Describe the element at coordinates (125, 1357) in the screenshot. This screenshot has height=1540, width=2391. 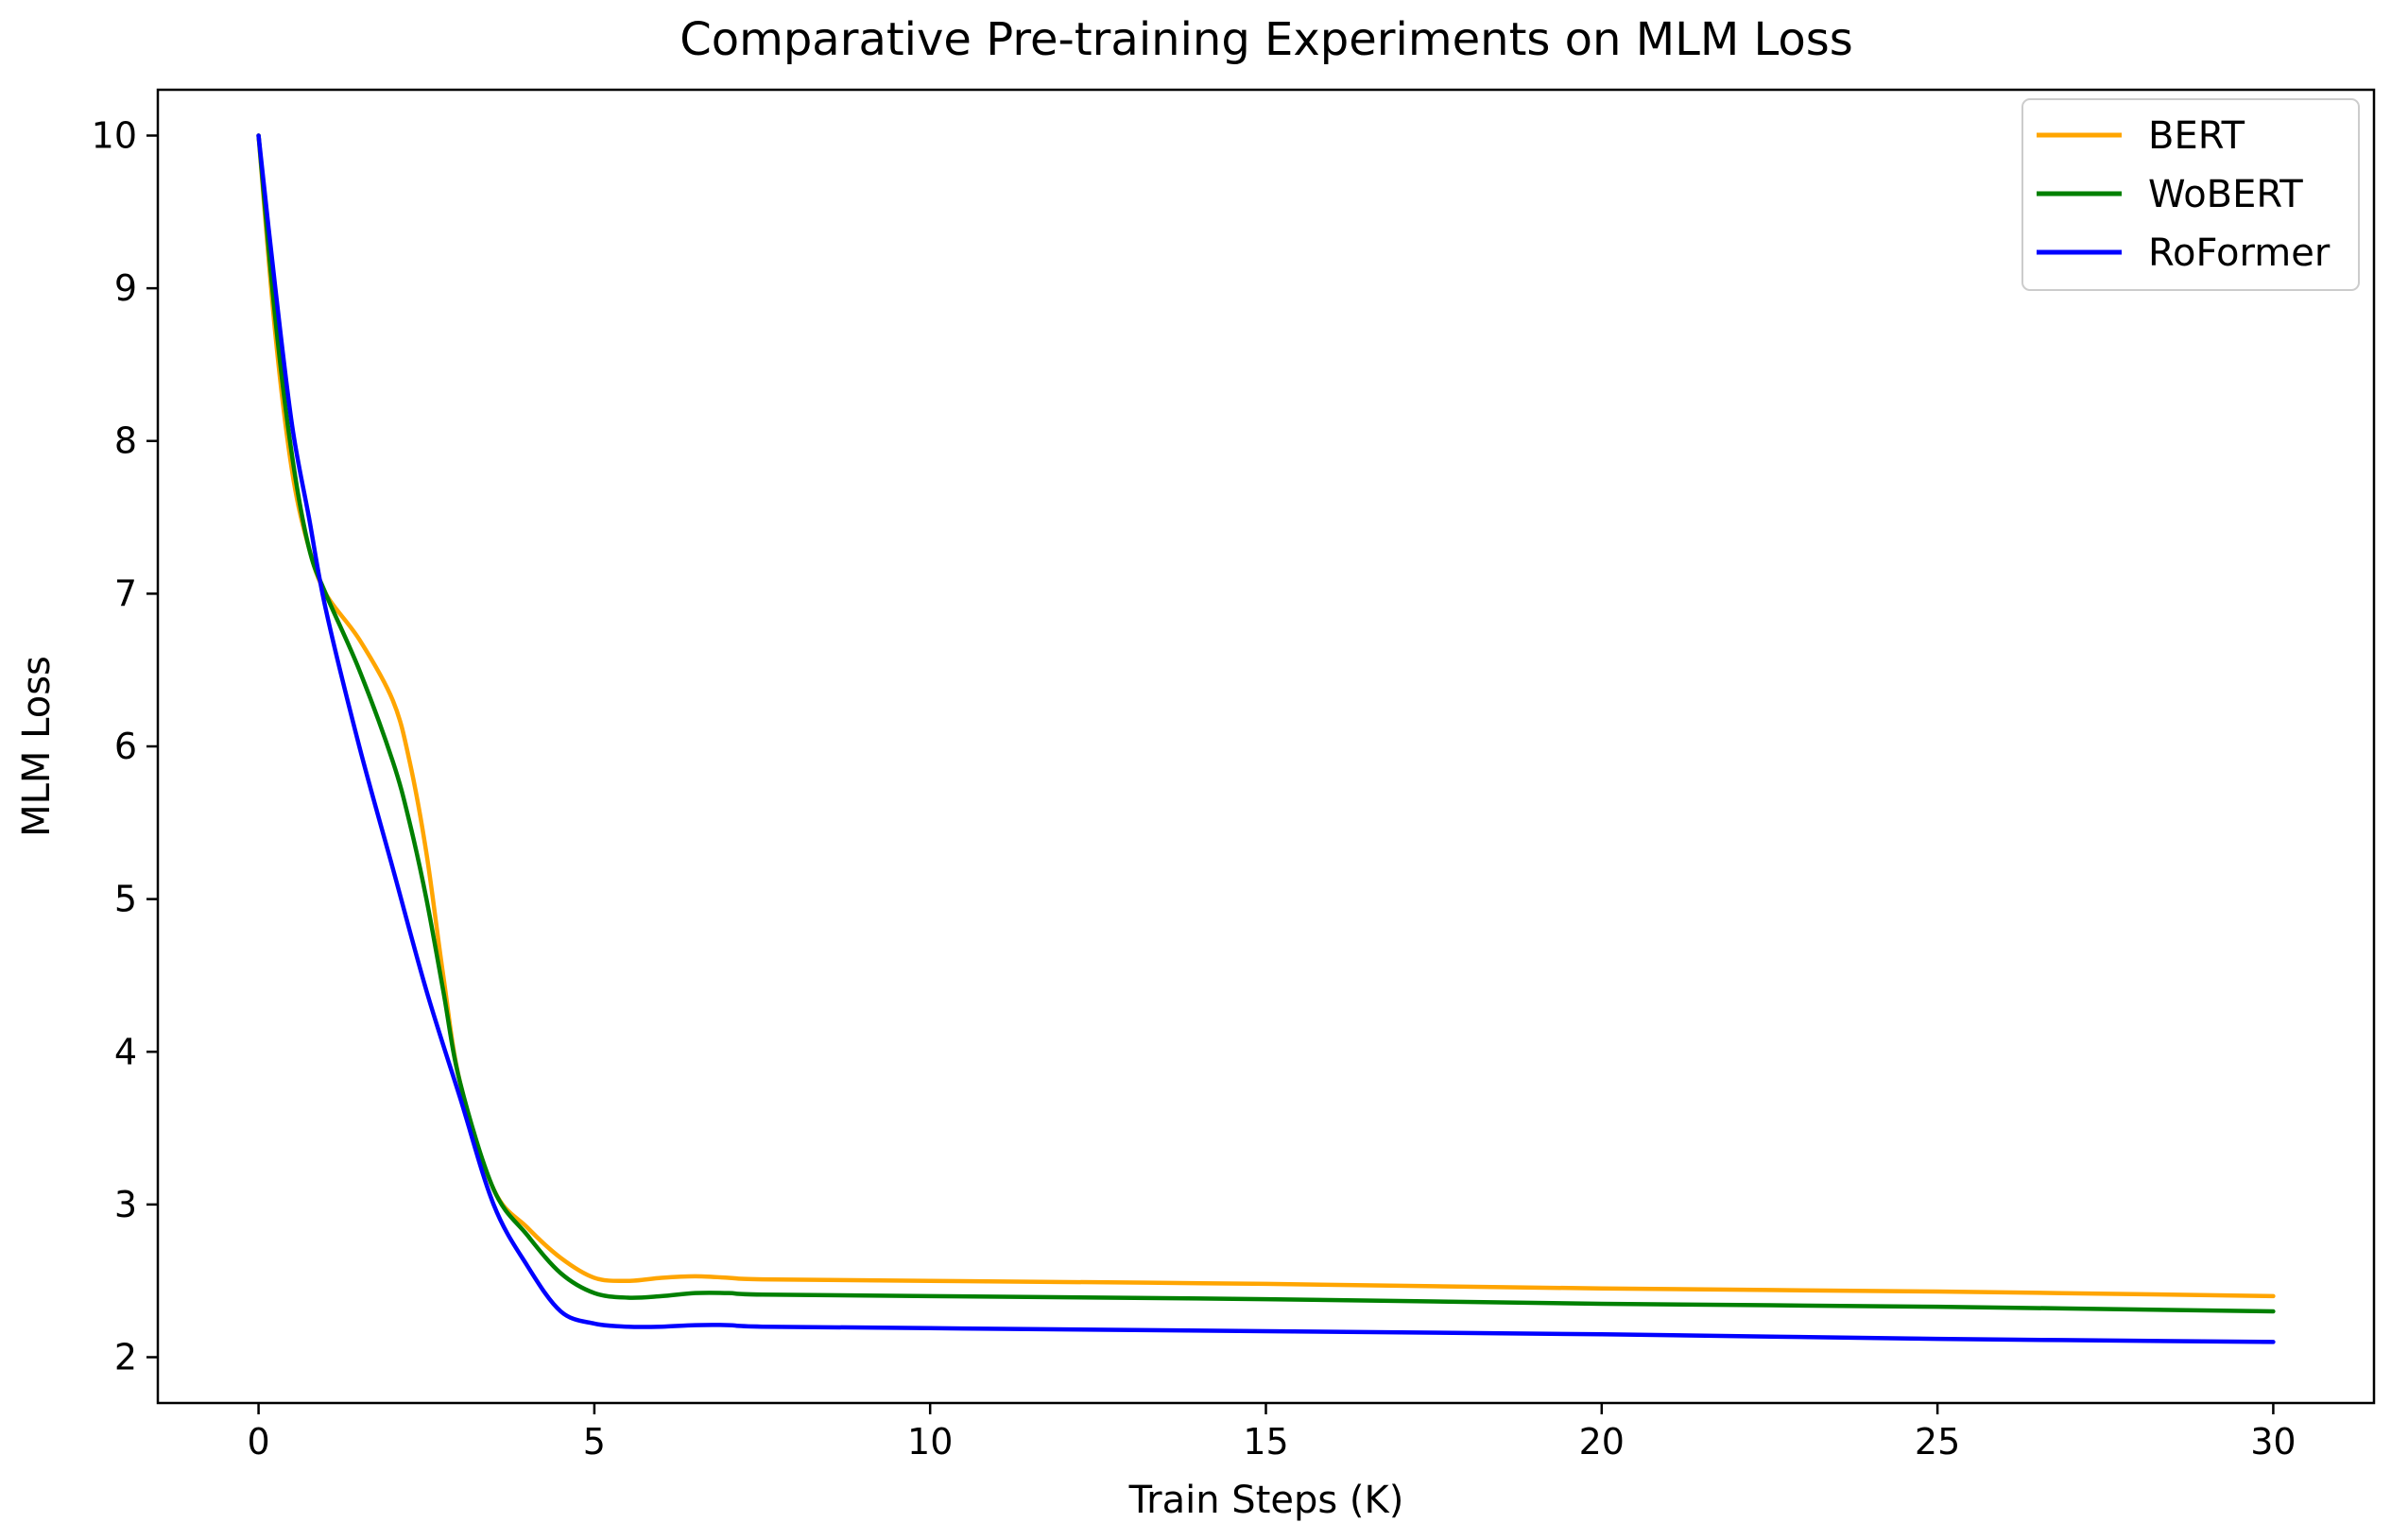
I see `y-tick-label: 2` at that location.